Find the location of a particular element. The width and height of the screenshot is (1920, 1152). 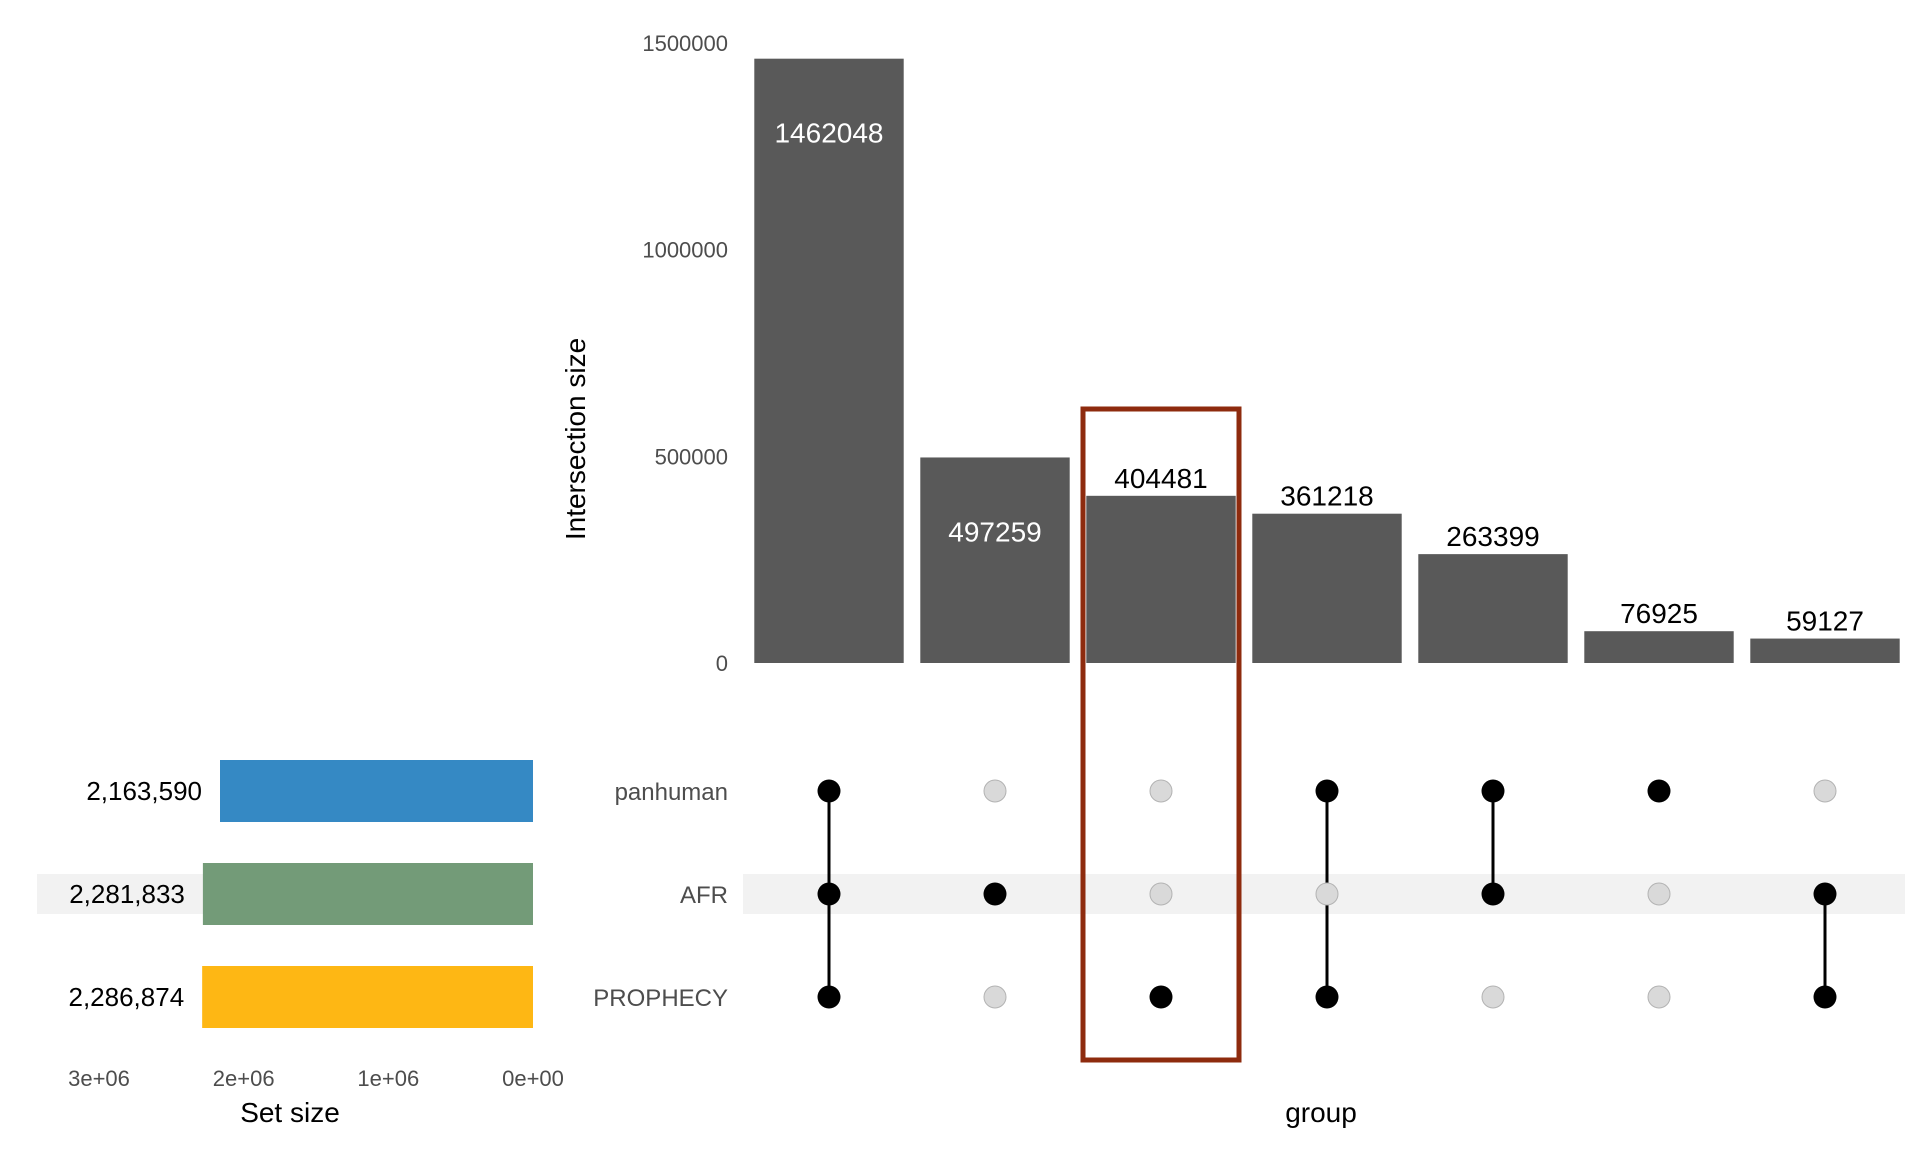

intersection-value-label: 497259 is located at coordinates (994, 531).